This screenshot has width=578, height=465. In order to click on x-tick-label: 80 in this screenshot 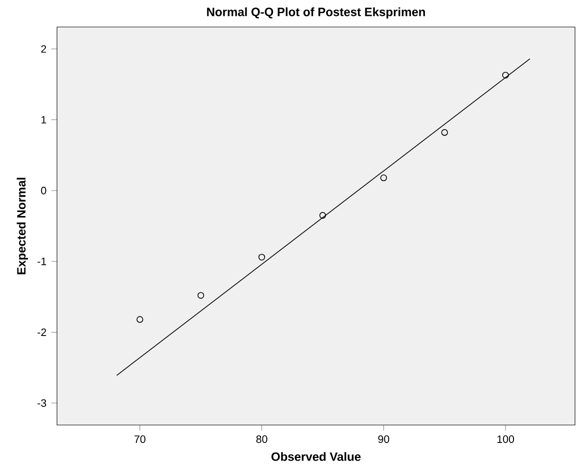, I will do `click(262, 439)`.